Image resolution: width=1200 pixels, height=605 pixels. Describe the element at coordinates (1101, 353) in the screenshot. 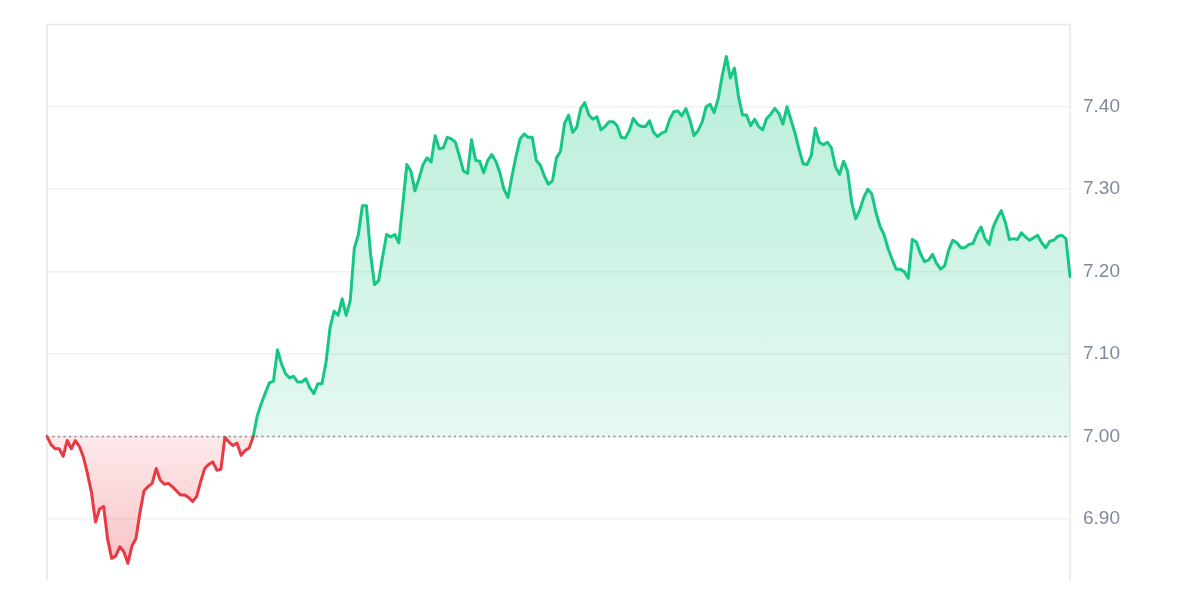

I see `y-tick-label: 7.10` at that location.